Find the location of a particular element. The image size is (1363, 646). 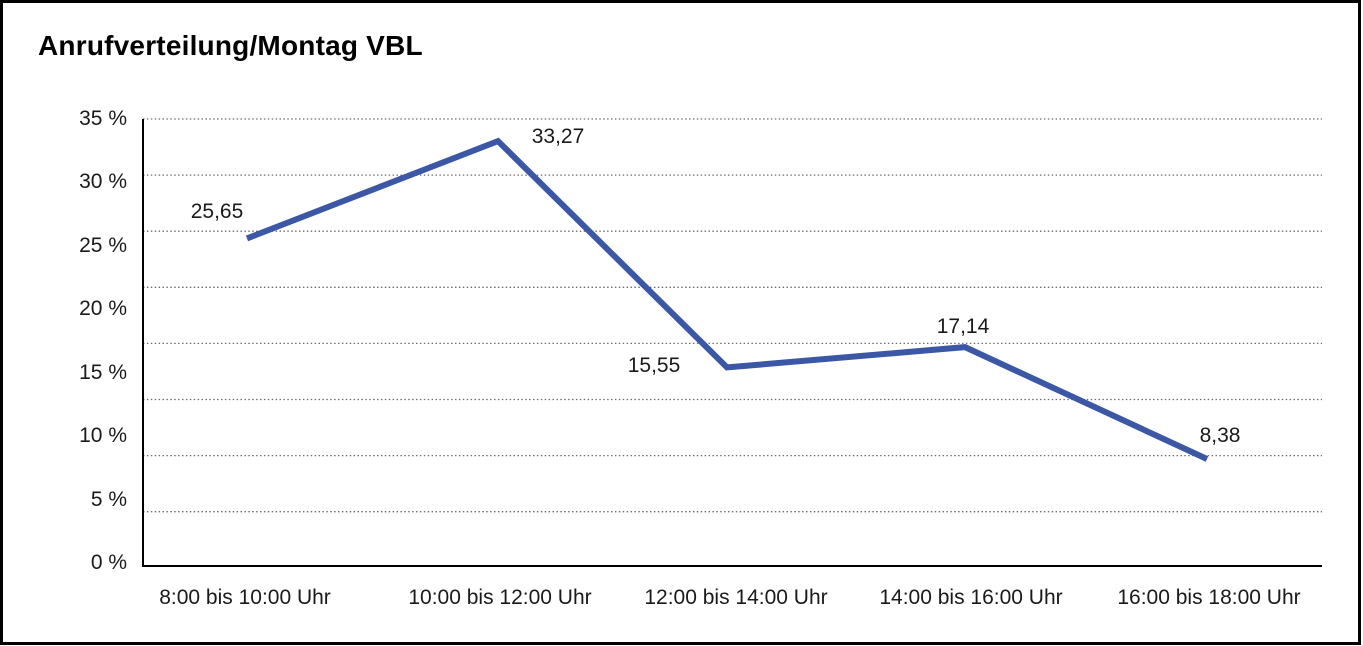

y-tick-label: 20 % is located at coordinates (103, 309).